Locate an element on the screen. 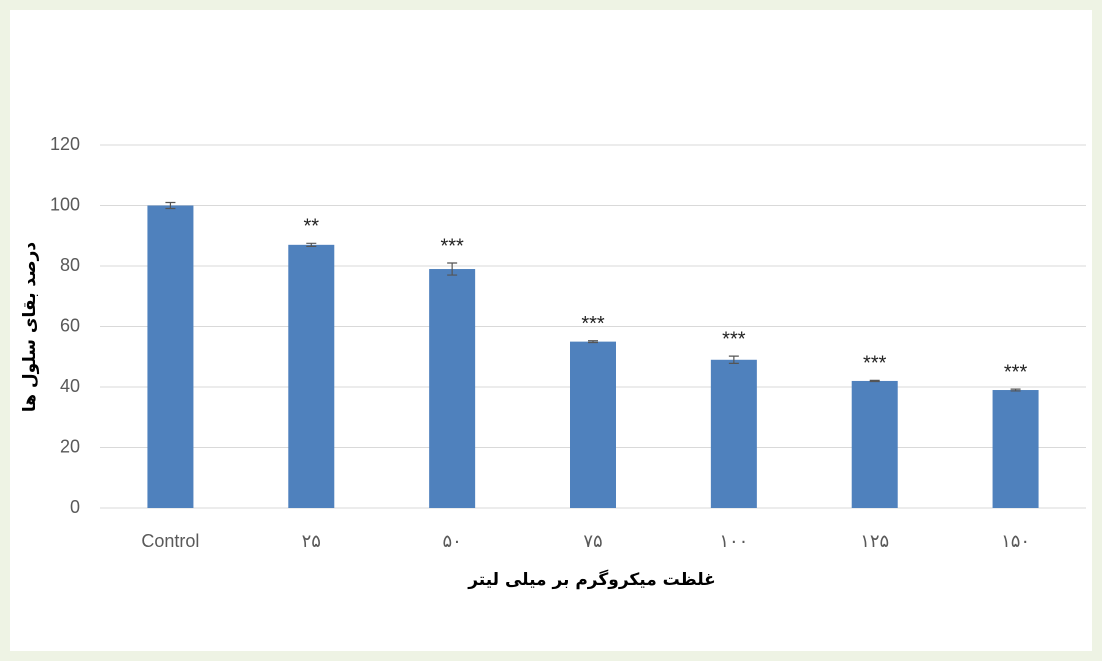 Image resolution: width=1102 pixels, height=661 pixels. y-tick-label: 100 is located at coordinates (65, 204).